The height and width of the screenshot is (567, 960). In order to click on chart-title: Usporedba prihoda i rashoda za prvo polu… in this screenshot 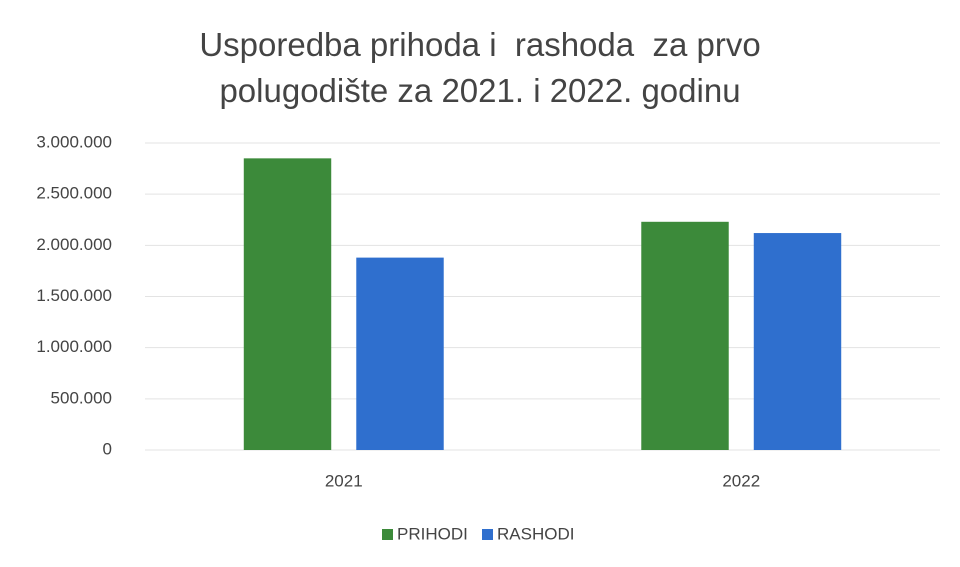, I will do `click(484, 67)`.